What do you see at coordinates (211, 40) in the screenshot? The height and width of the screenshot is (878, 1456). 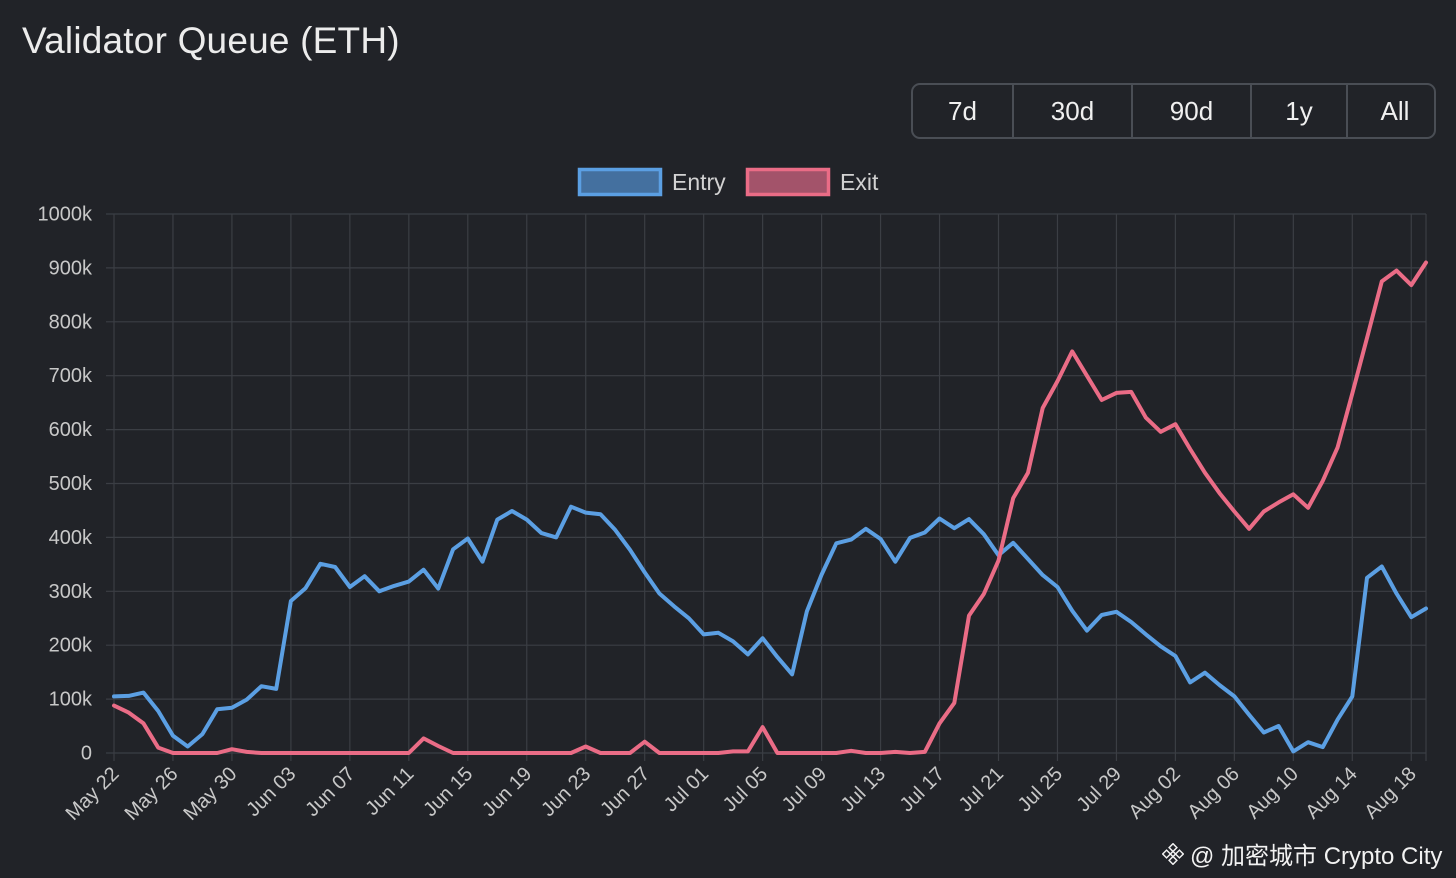 I see `page-title: Validator Queue (ETH)` at bounding box center [211, 40].